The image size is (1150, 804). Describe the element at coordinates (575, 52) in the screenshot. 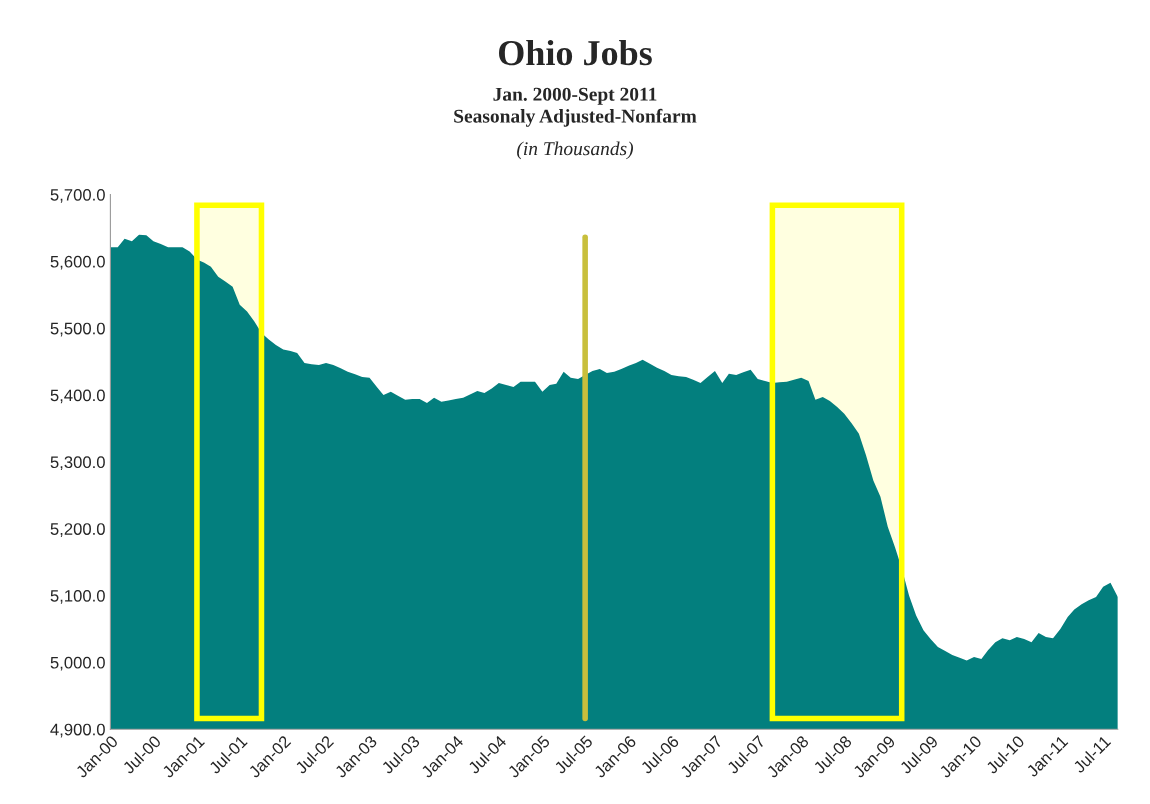

I see `chart-title: Ohio Jobs` at that location.